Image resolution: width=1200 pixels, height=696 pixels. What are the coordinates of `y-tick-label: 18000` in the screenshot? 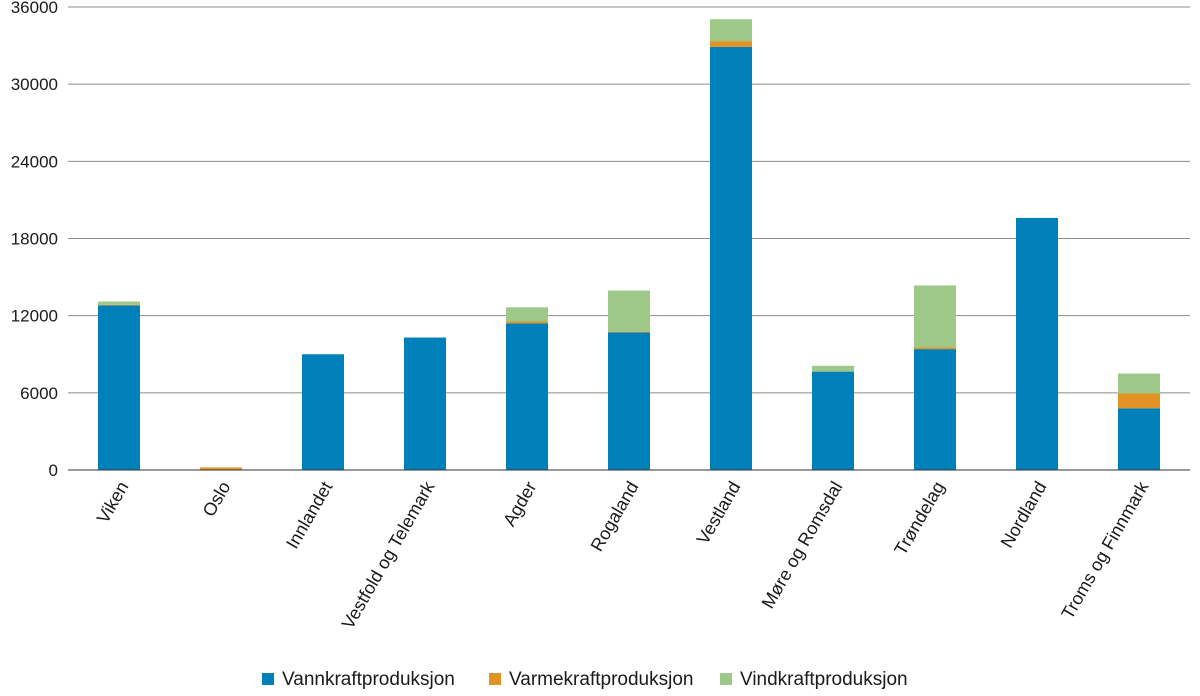 It's located at (34, 239).